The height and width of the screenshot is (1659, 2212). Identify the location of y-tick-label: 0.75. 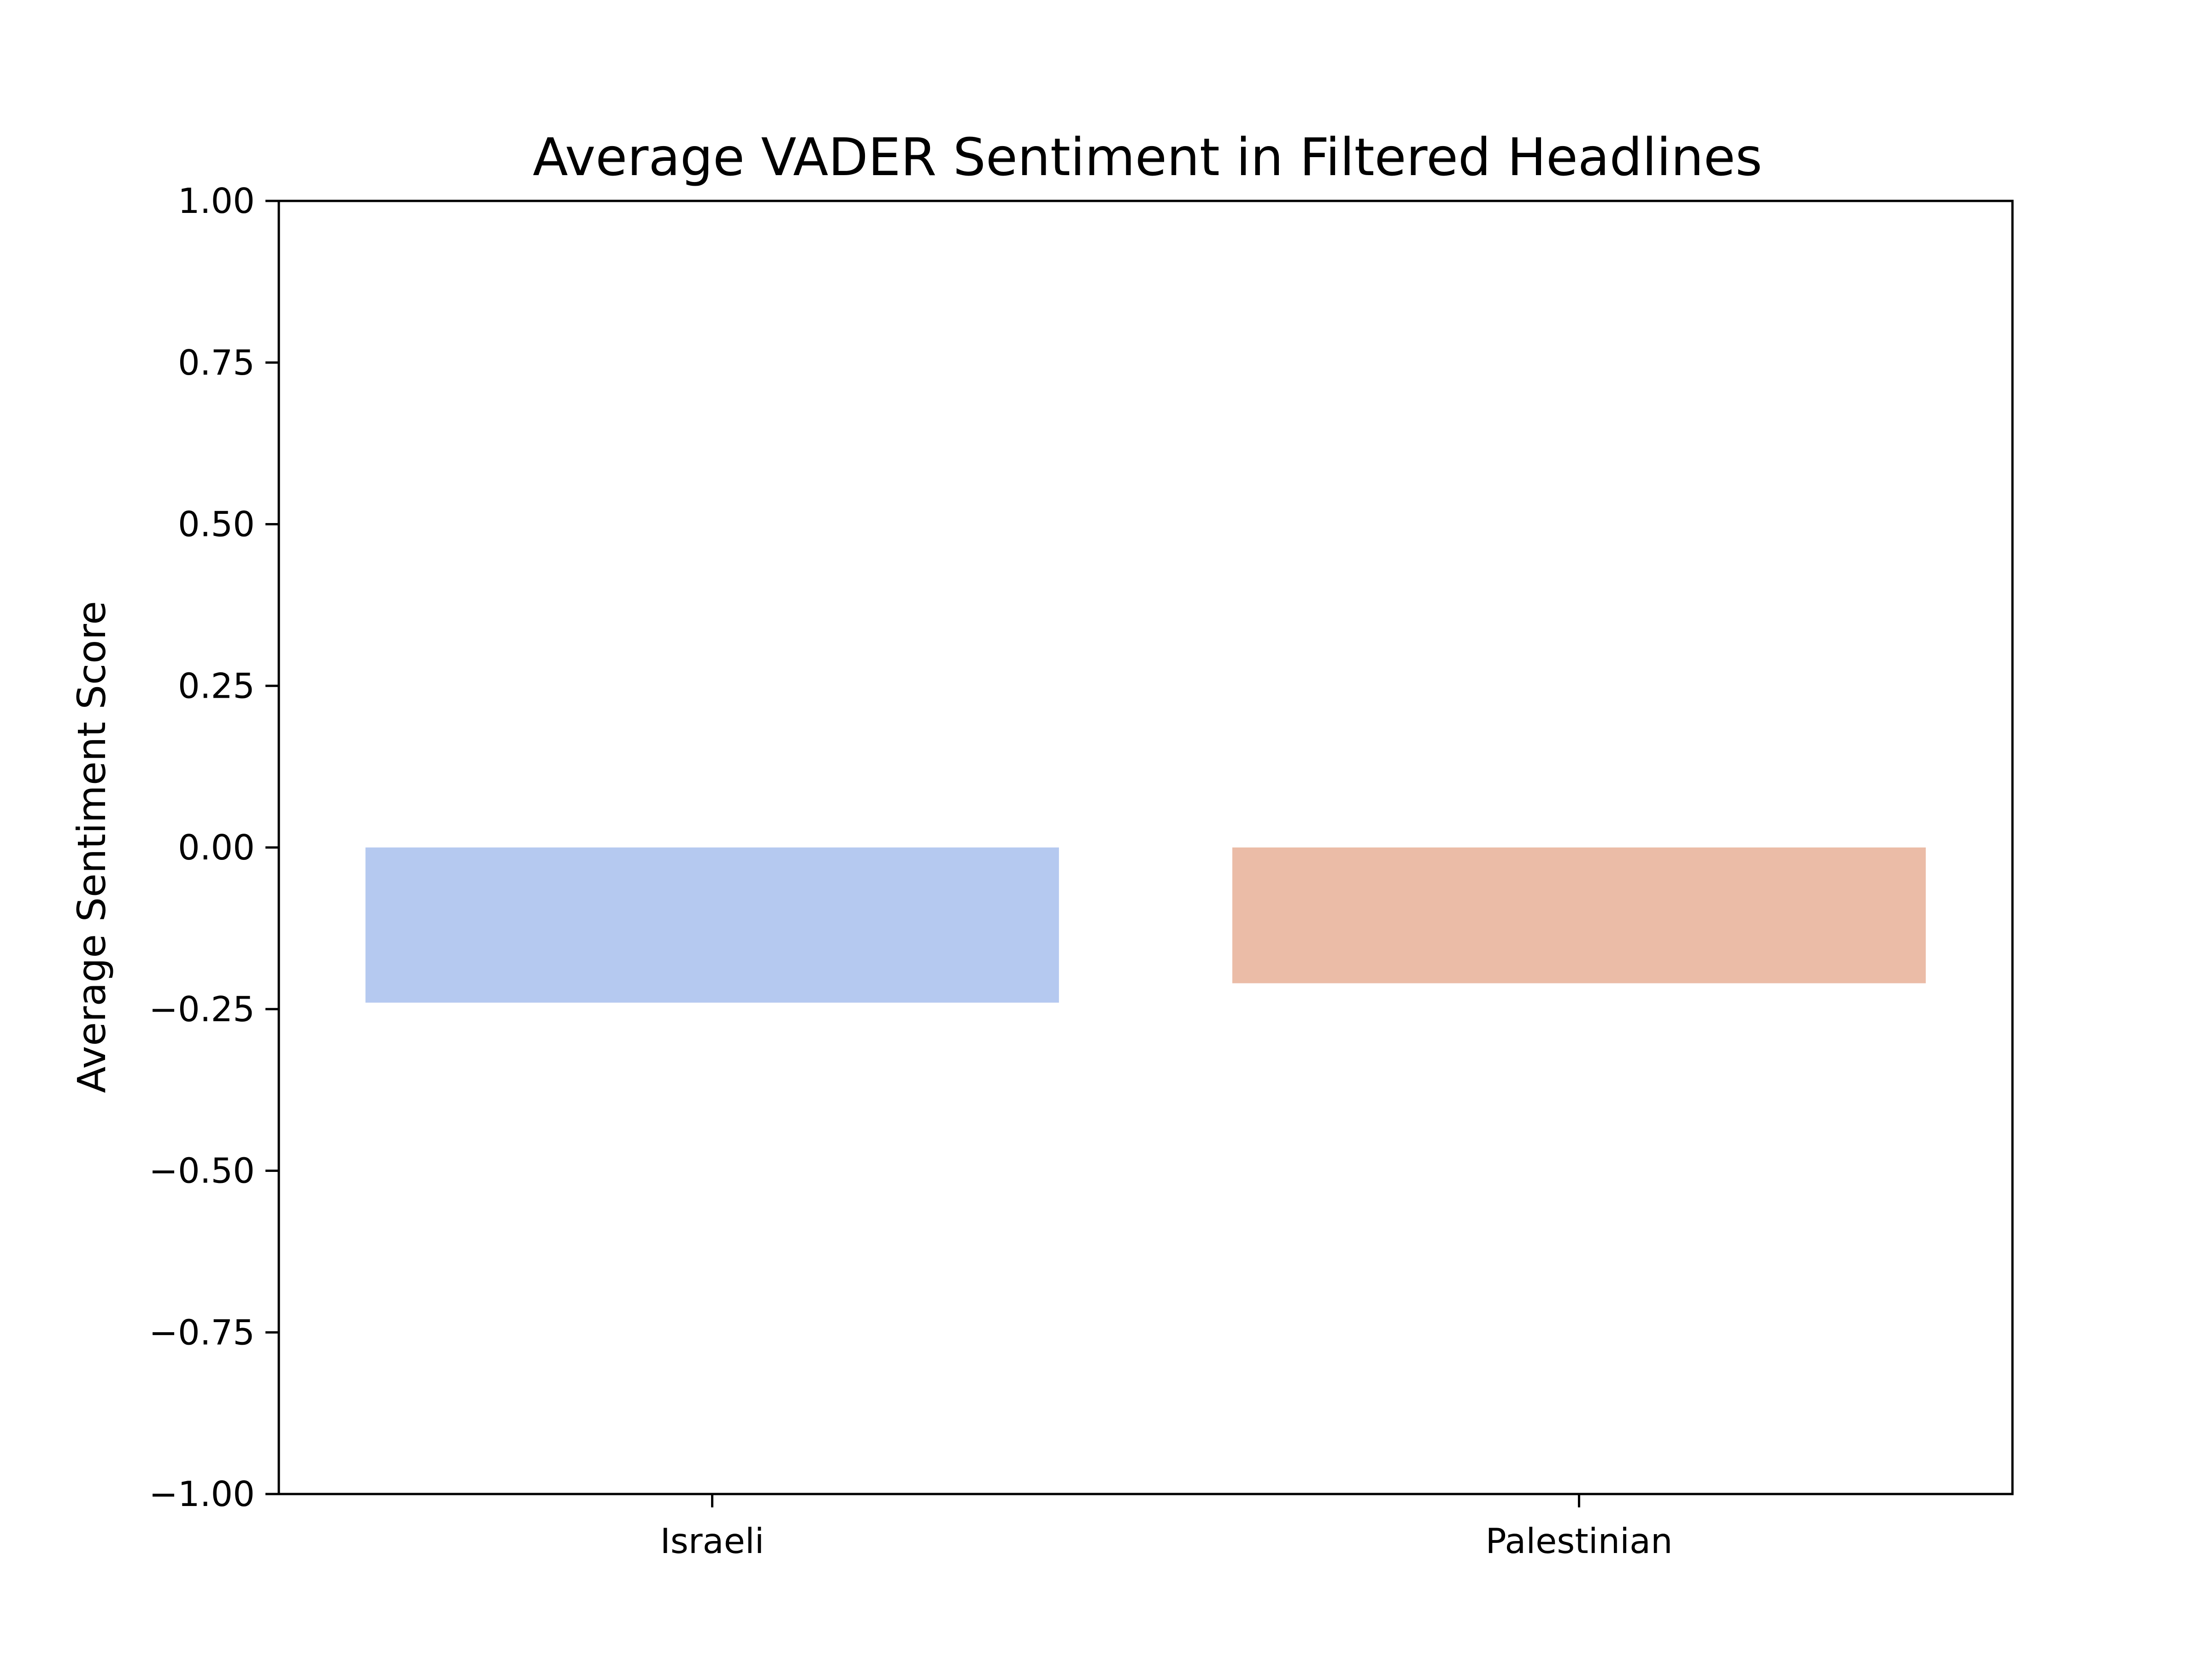
(216, 362).